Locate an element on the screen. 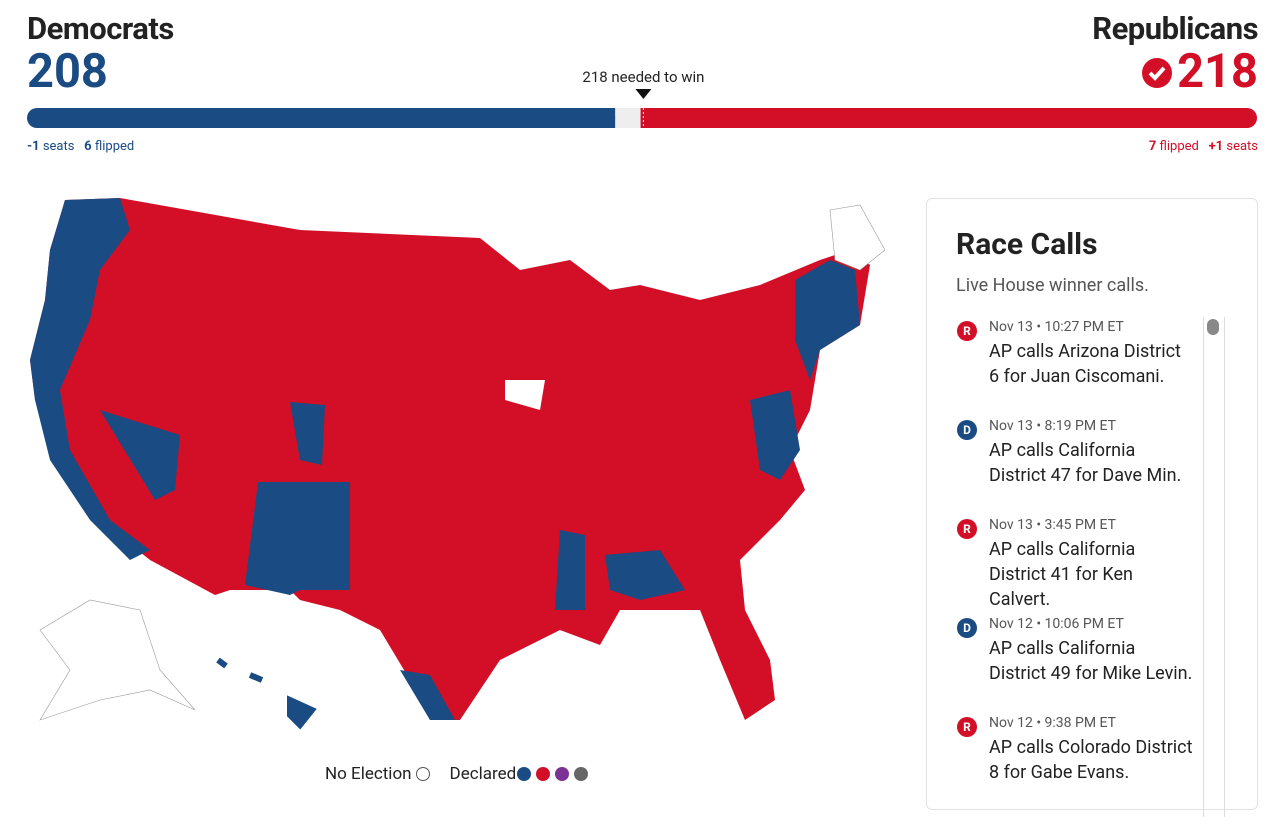 Image resolution: width=1280 pixels, height=817 pixels. rep-seat-change: +1 is located at coordinates (1216, 146).